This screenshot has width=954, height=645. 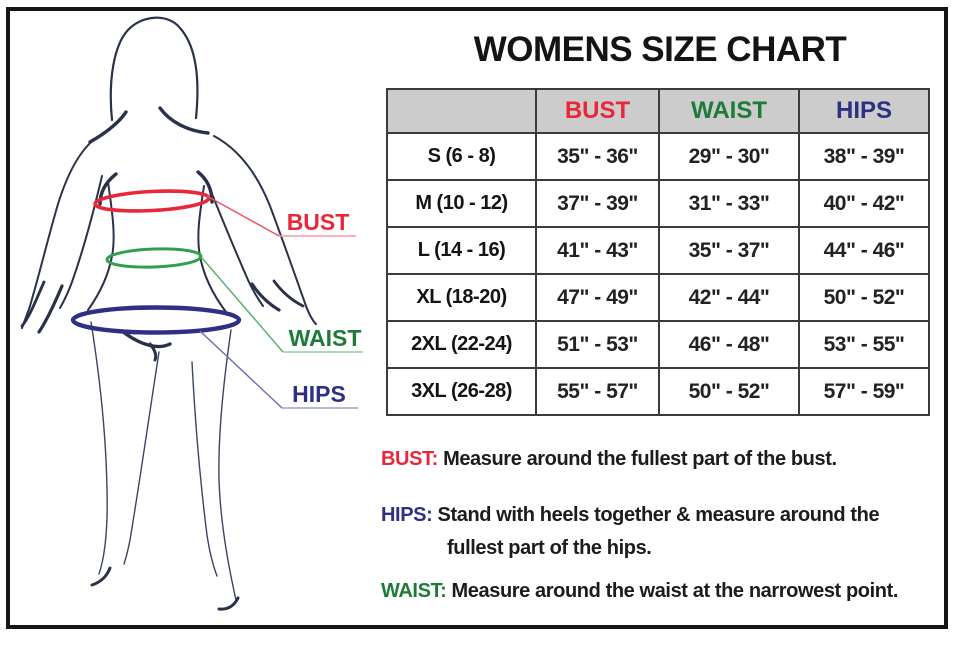 What do you see at coordinates (154, 69) in the screenshot?
I see `head-hair-outline` at bounding box center [154, 69].